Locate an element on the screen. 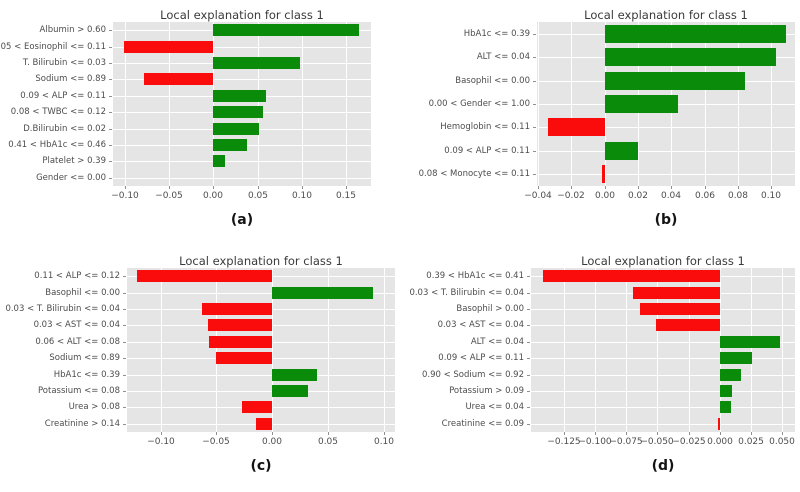  panel-caption: (d) is located at coordinates (663, 466).